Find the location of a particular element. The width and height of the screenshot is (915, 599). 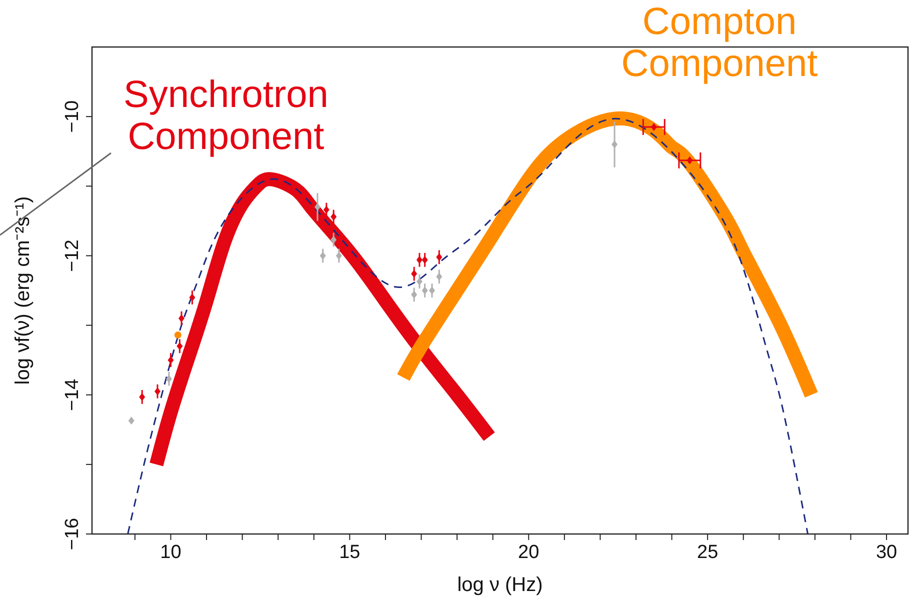

x-axis-title: log ν (Hz) is located at coordinates (500, 585).